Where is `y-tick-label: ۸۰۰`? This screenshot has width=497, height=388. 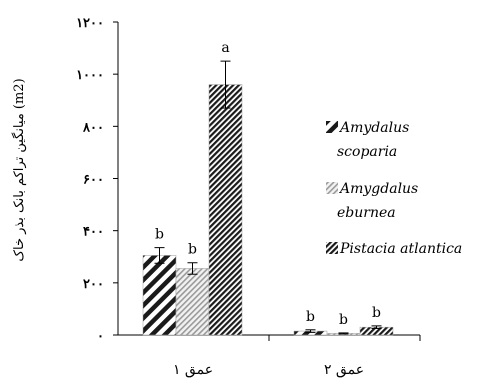
y-tick-label: ۸۰۰ is located at coordinates (93, 127).